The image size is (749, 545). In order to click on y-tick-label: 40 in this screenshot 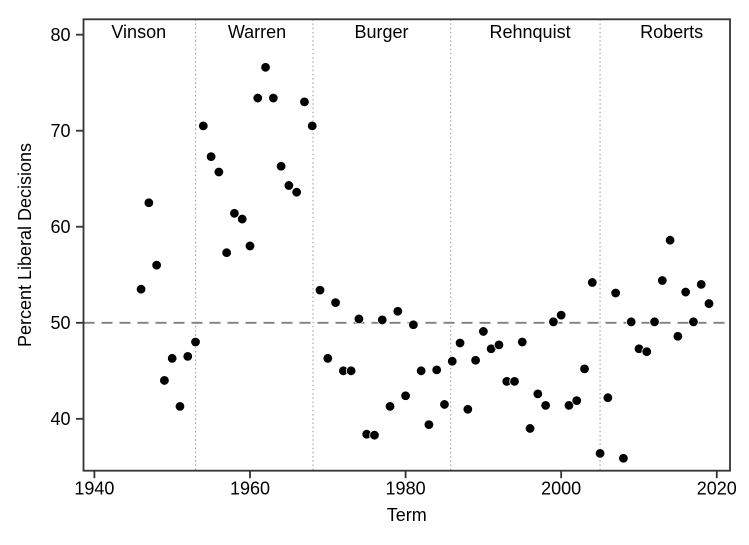, I will do `click(60, 419)`.